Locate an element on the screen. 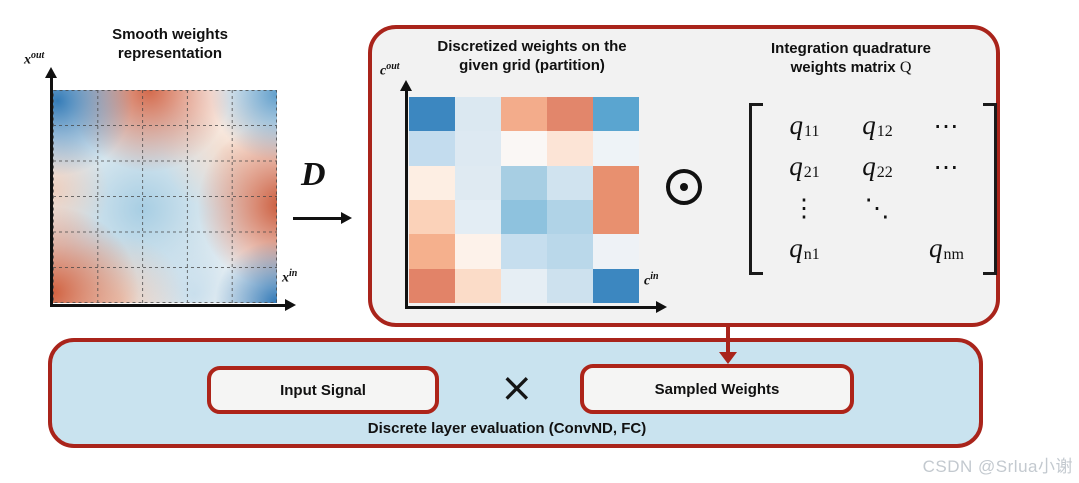 The width and height of the screenshot is (1079, 483). odot-center-dot is located at coordinates (684, 187).